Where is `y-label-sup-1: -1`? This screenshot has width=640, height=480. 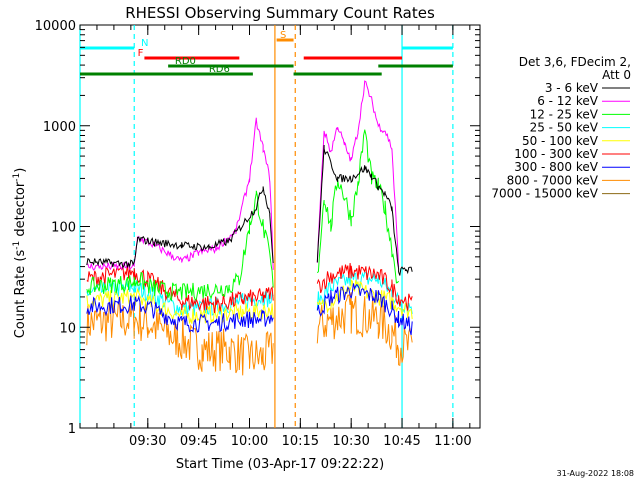
y-label-sup-1: -1 is located at coordinates (17, 245).